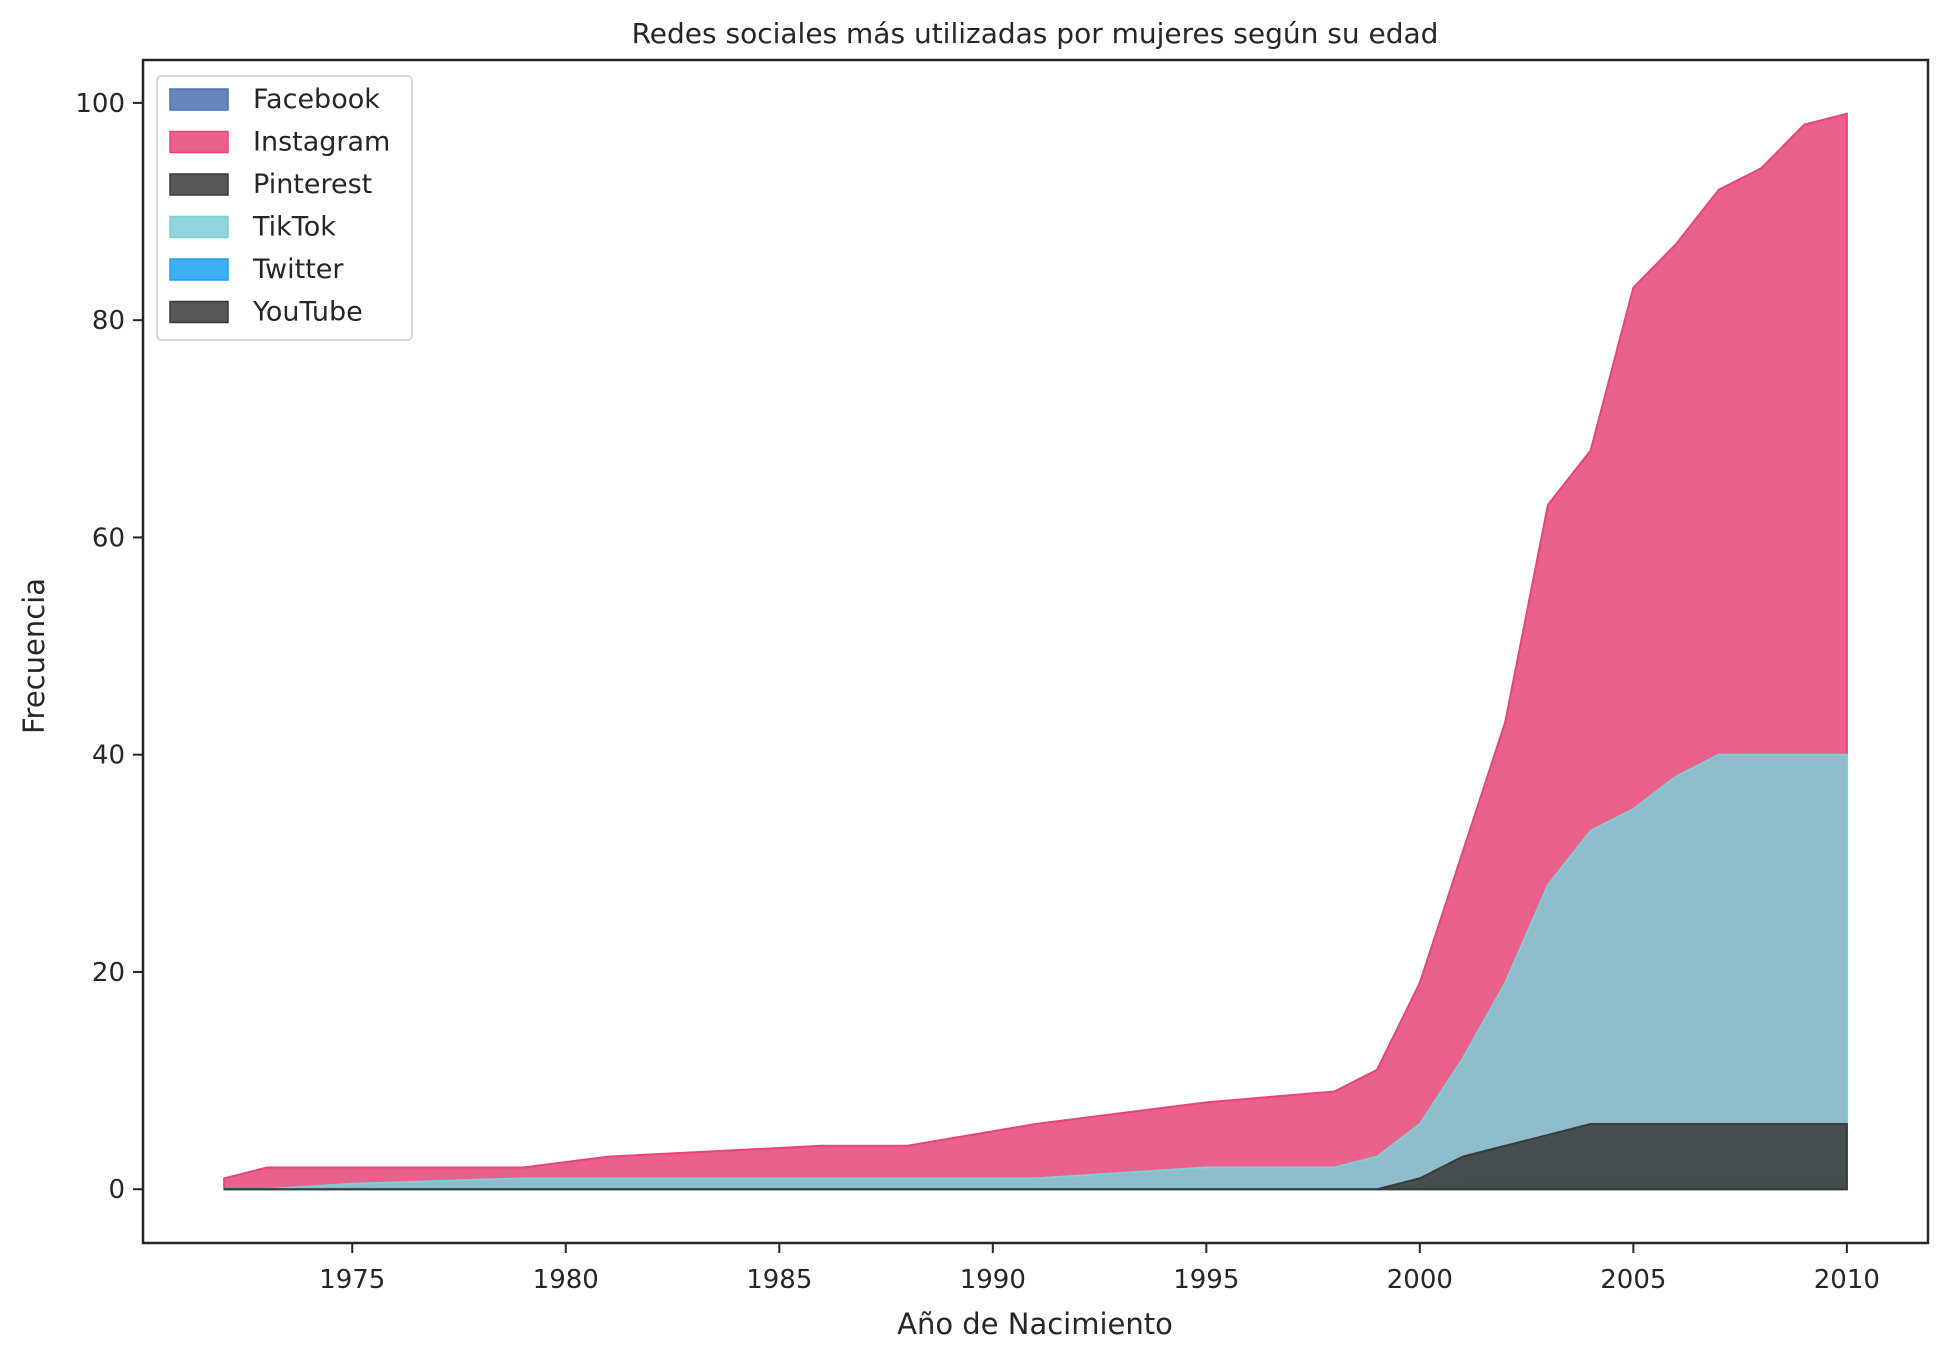 This screenshot has width=1947, height=1362. Describe the element at coordinates (108, 973) in the screenshot. I see `y-tick-label: 20` at that location.